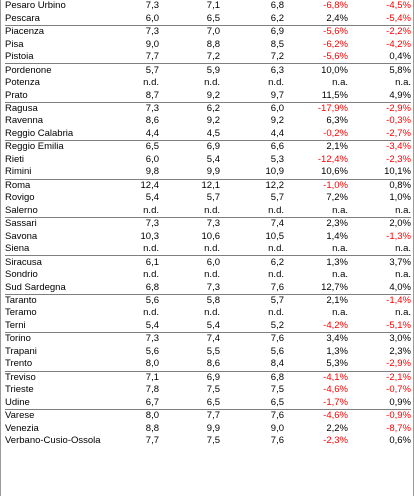 The height and width of the screenshot is (496, 414). Describe the element at coordinates (64, 223) in the screenshot. I see `province-name-cell: Sassari` at that location.